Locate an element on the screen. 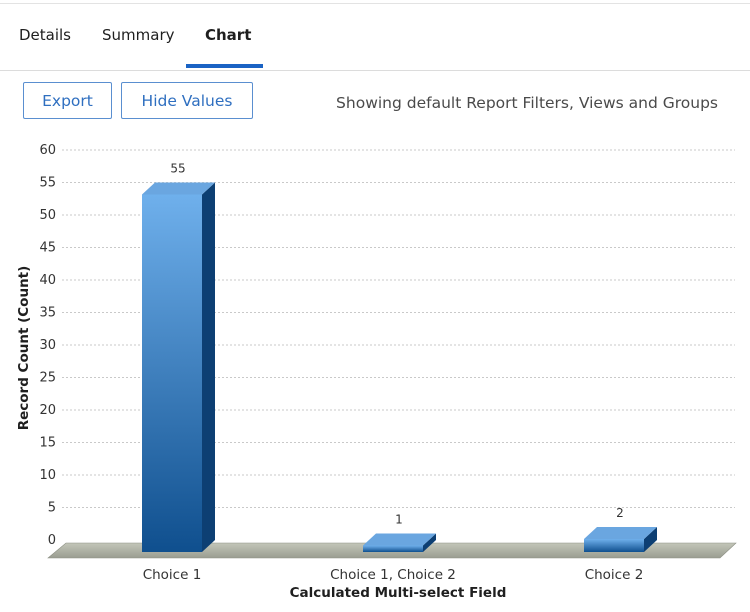 The width and height of the screenshot is (750, 612). y-tick-label: 40 is located at coordinates (47, 280).